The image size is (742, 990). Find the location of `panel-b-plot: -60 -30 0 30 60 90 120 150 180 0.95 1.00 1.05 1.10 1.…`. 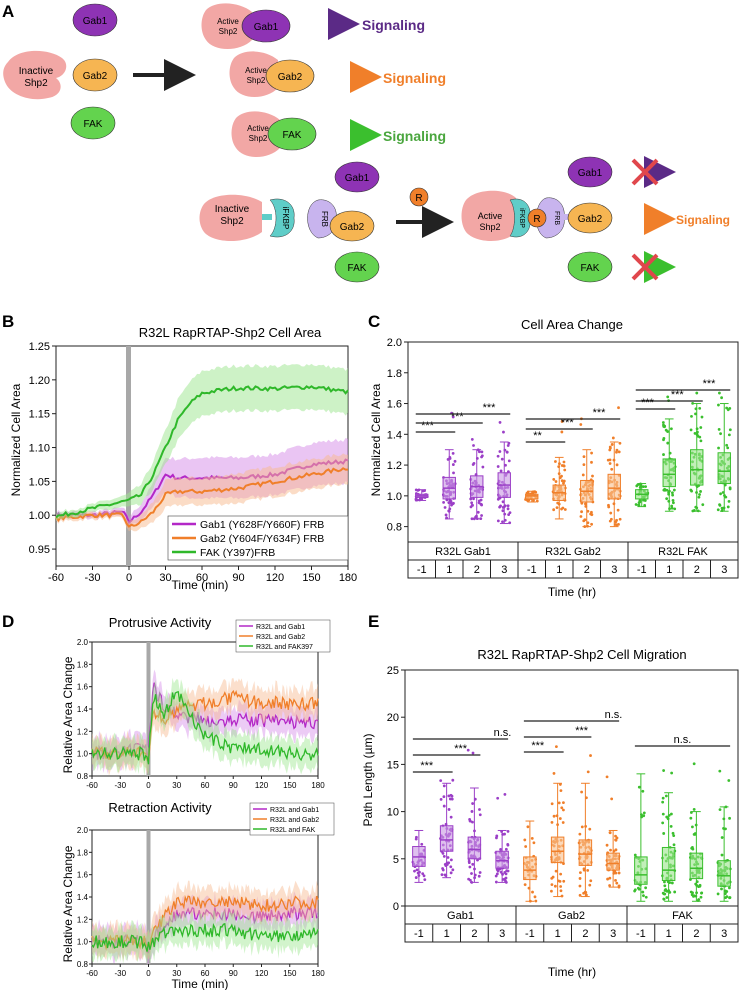

panel-b-plot: -60 -30 0 30 60 90 120 150 180 0.95 1.00 1.05 1.10 1.… is located at coordinates (193, 462).